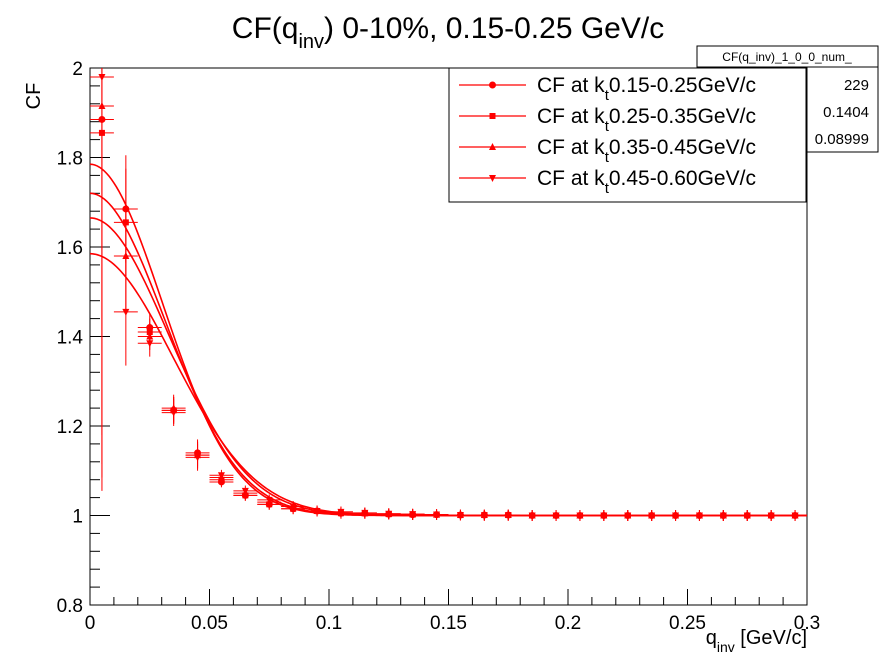 This screenshot has height=672, width=896. Describe the element at coordinates (209, 623) in the screenshot. I see `x-tick-label: 0.05` at that location.